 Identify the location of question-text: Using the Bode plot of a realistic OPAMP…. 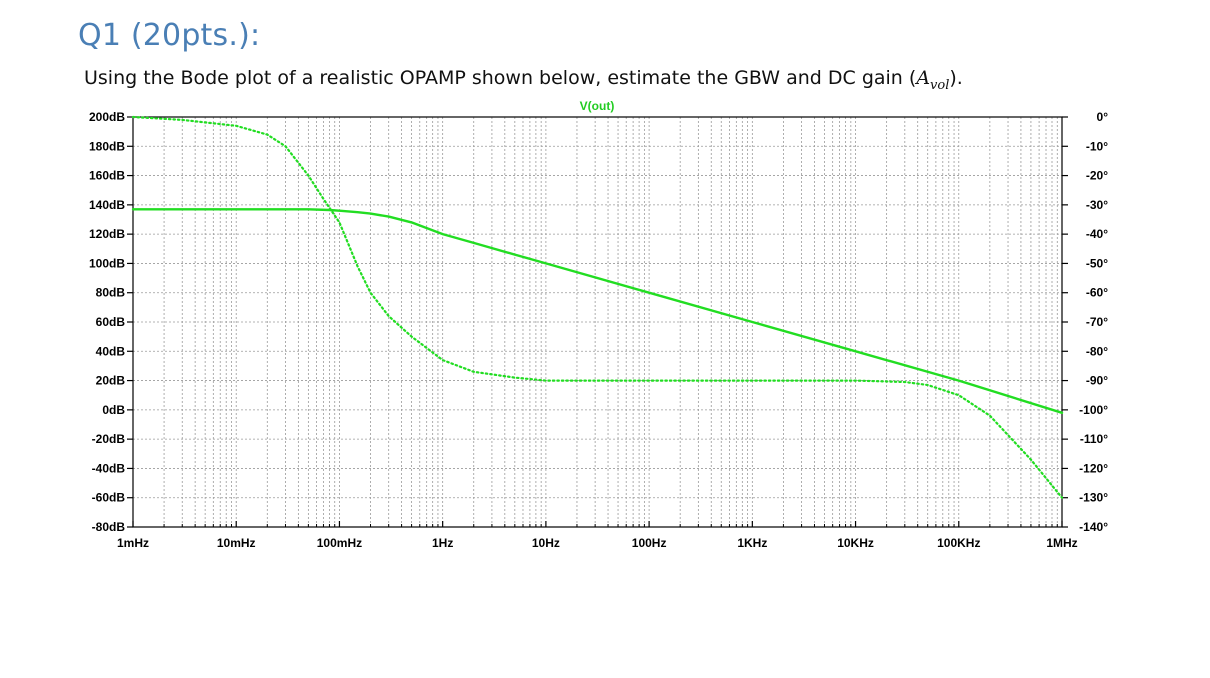
(523, 80).